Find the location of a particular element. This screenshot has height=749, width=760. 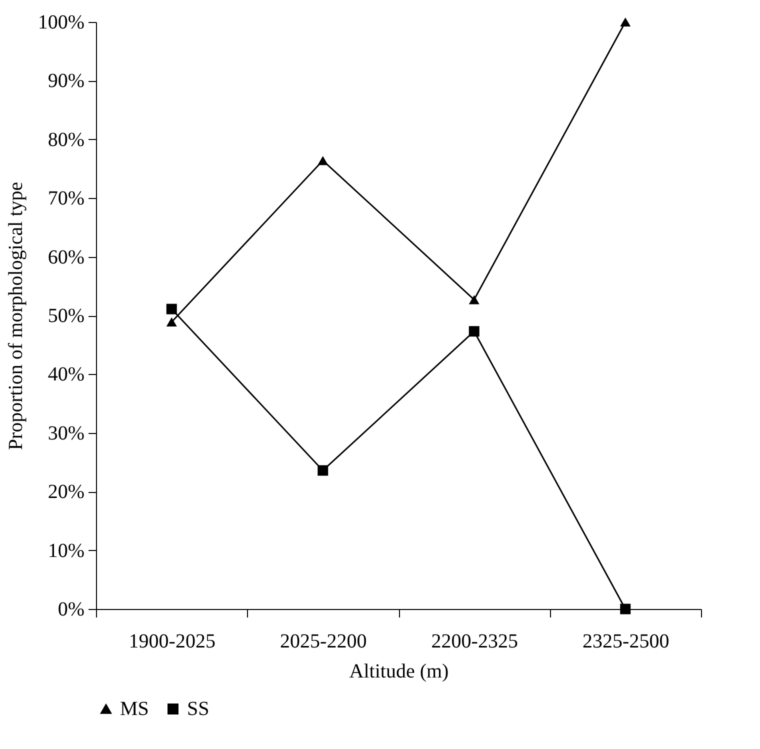

y-tick-label: 40% is located at coordinates (66, 375).